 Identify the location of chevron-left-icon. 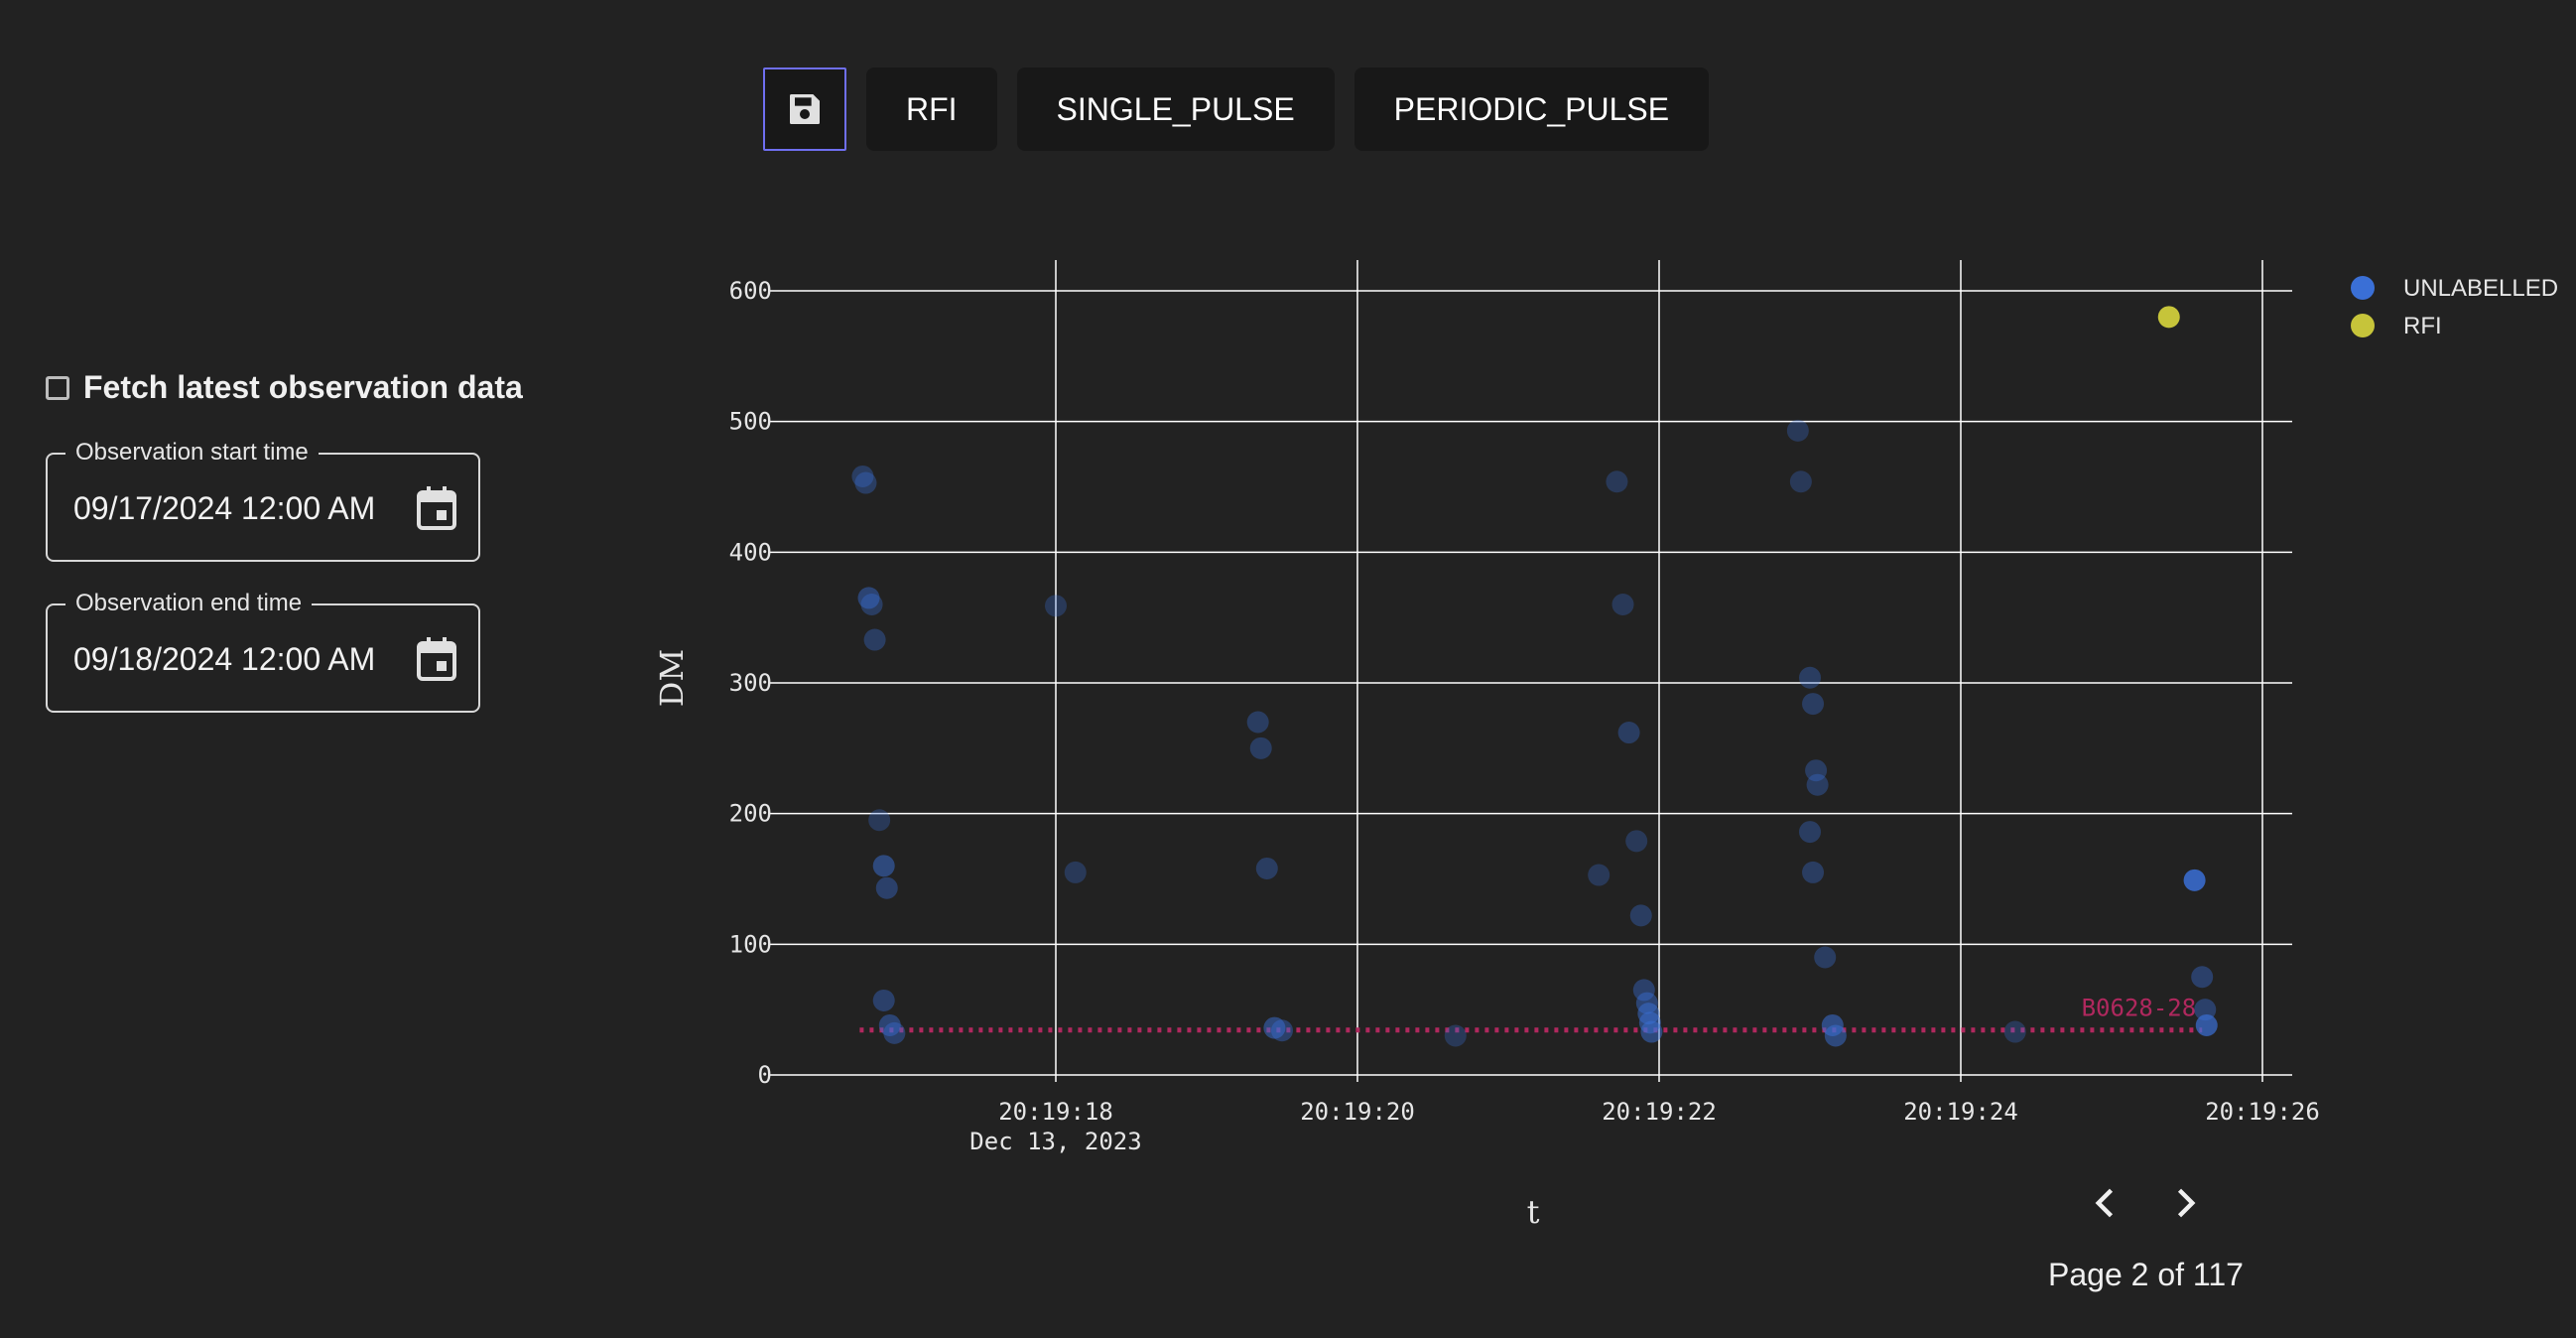
(2104, 1203).